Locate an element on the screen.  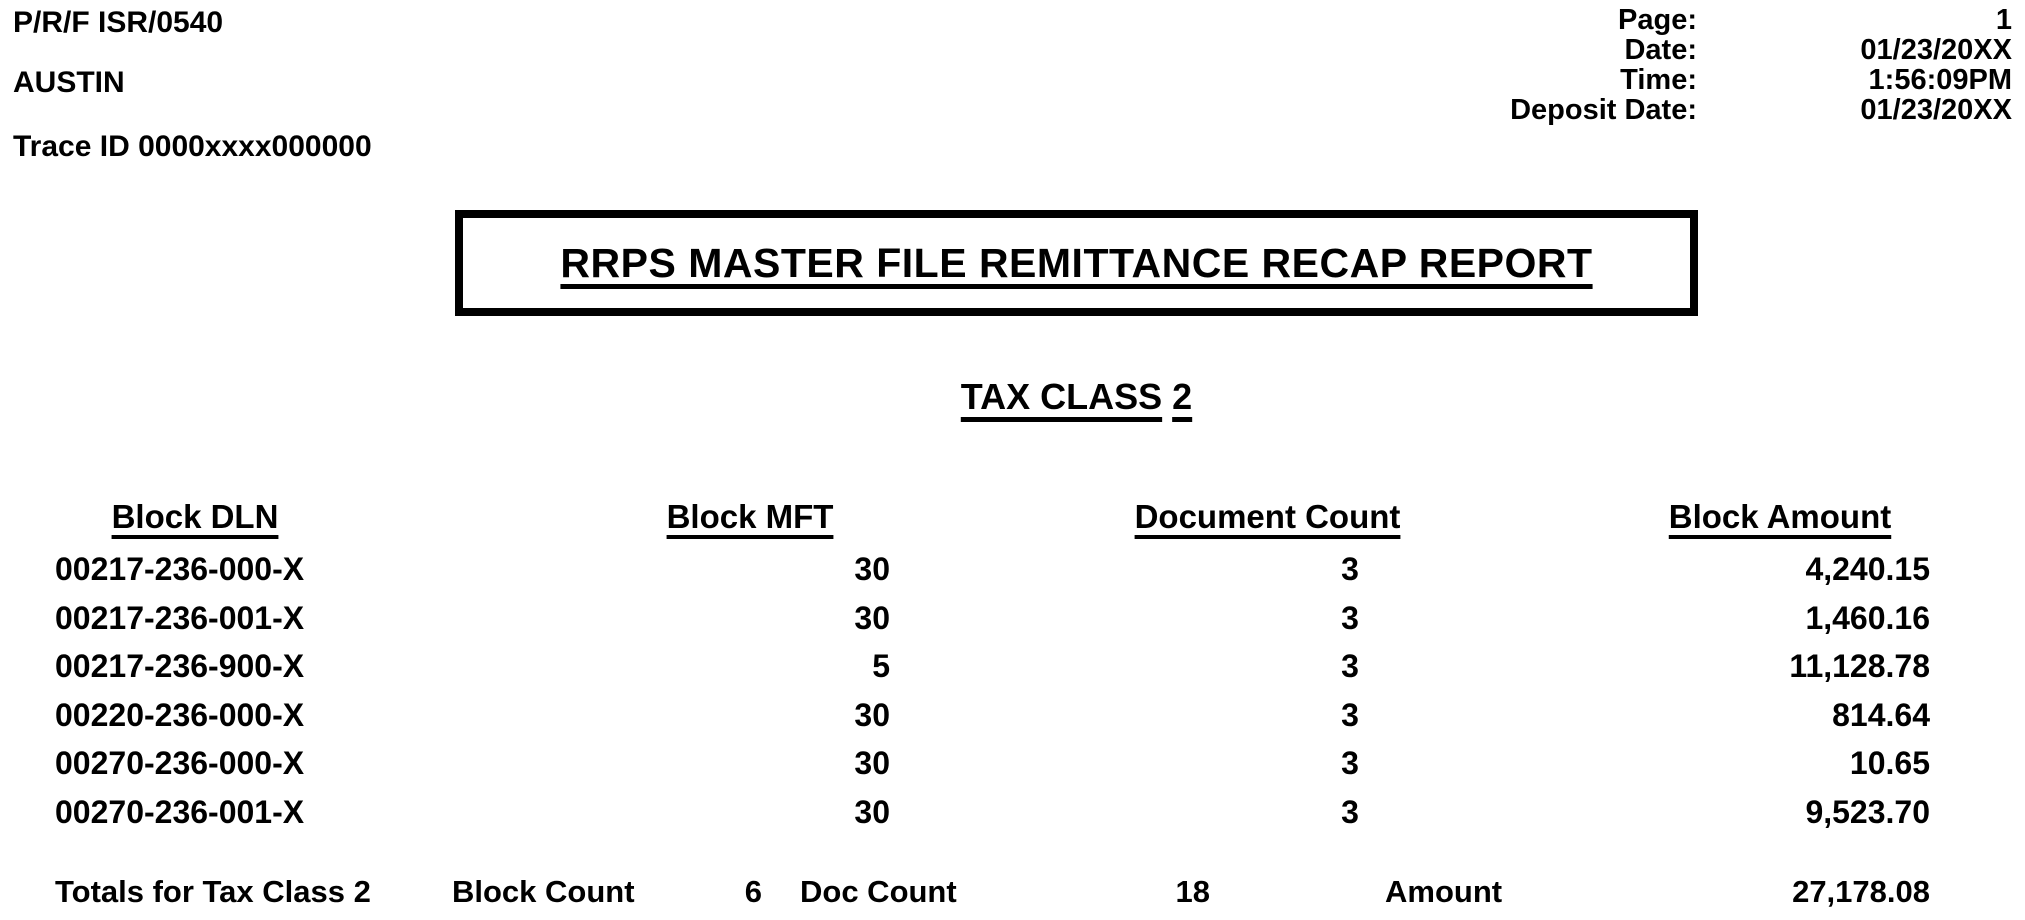
col-header-block-dln: Block DLN is located at coordinates (195, 516).